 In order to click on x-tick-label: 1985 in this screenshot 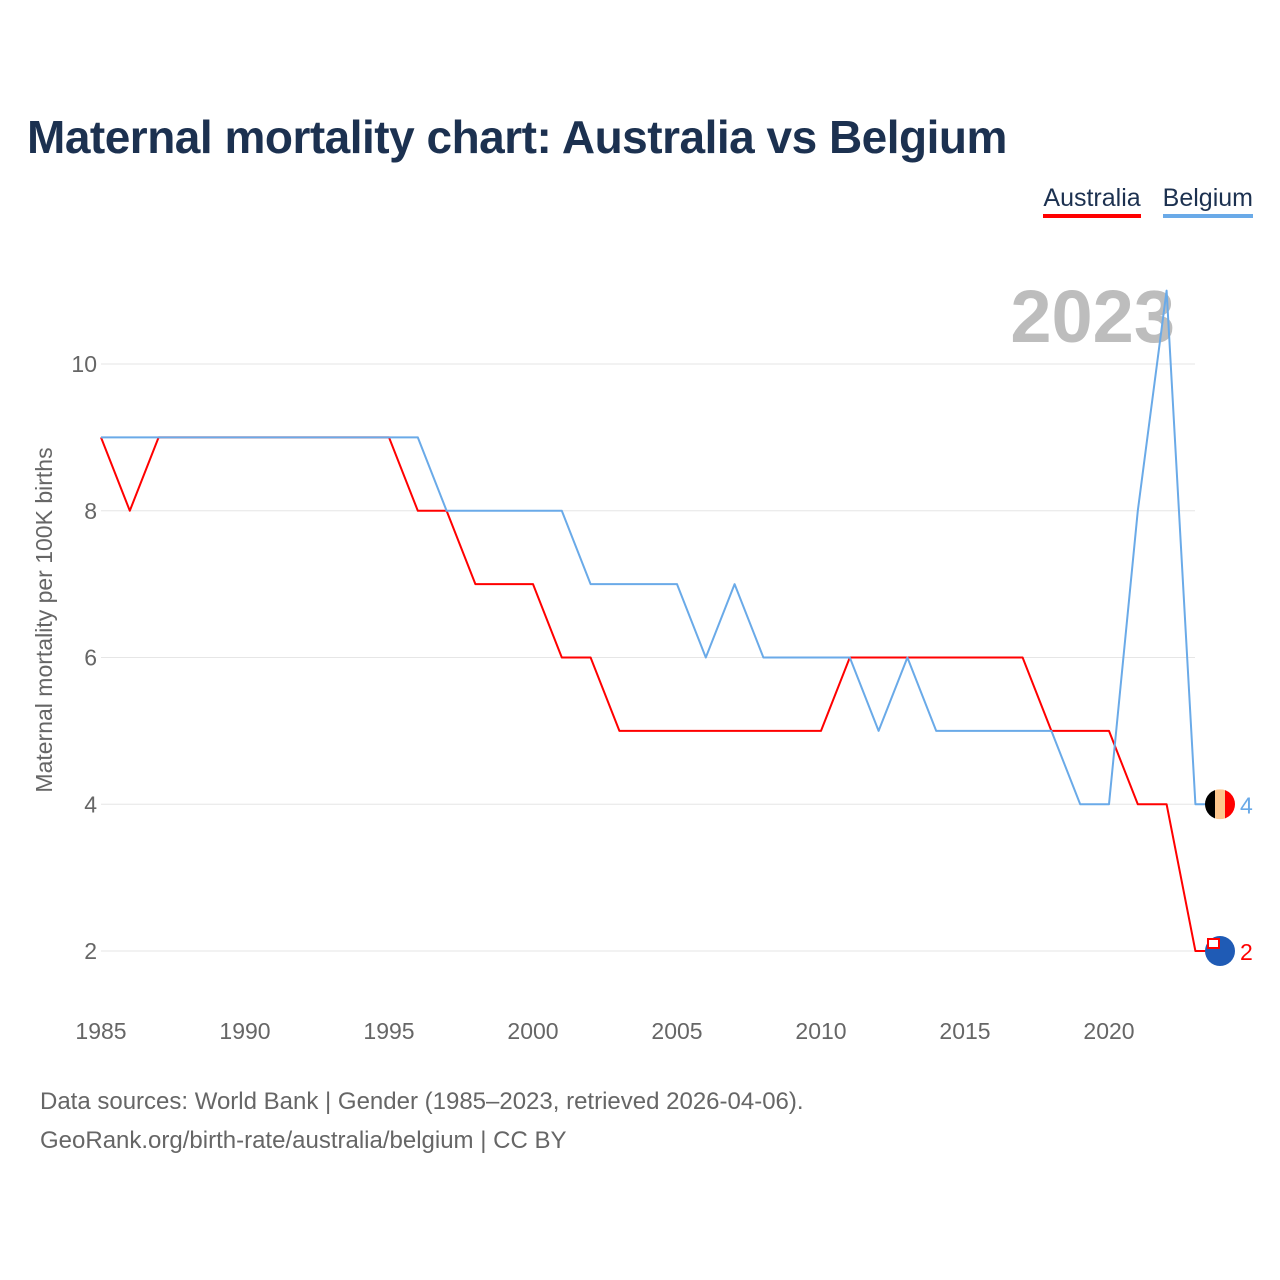, I will do `click(100, 1031)`.